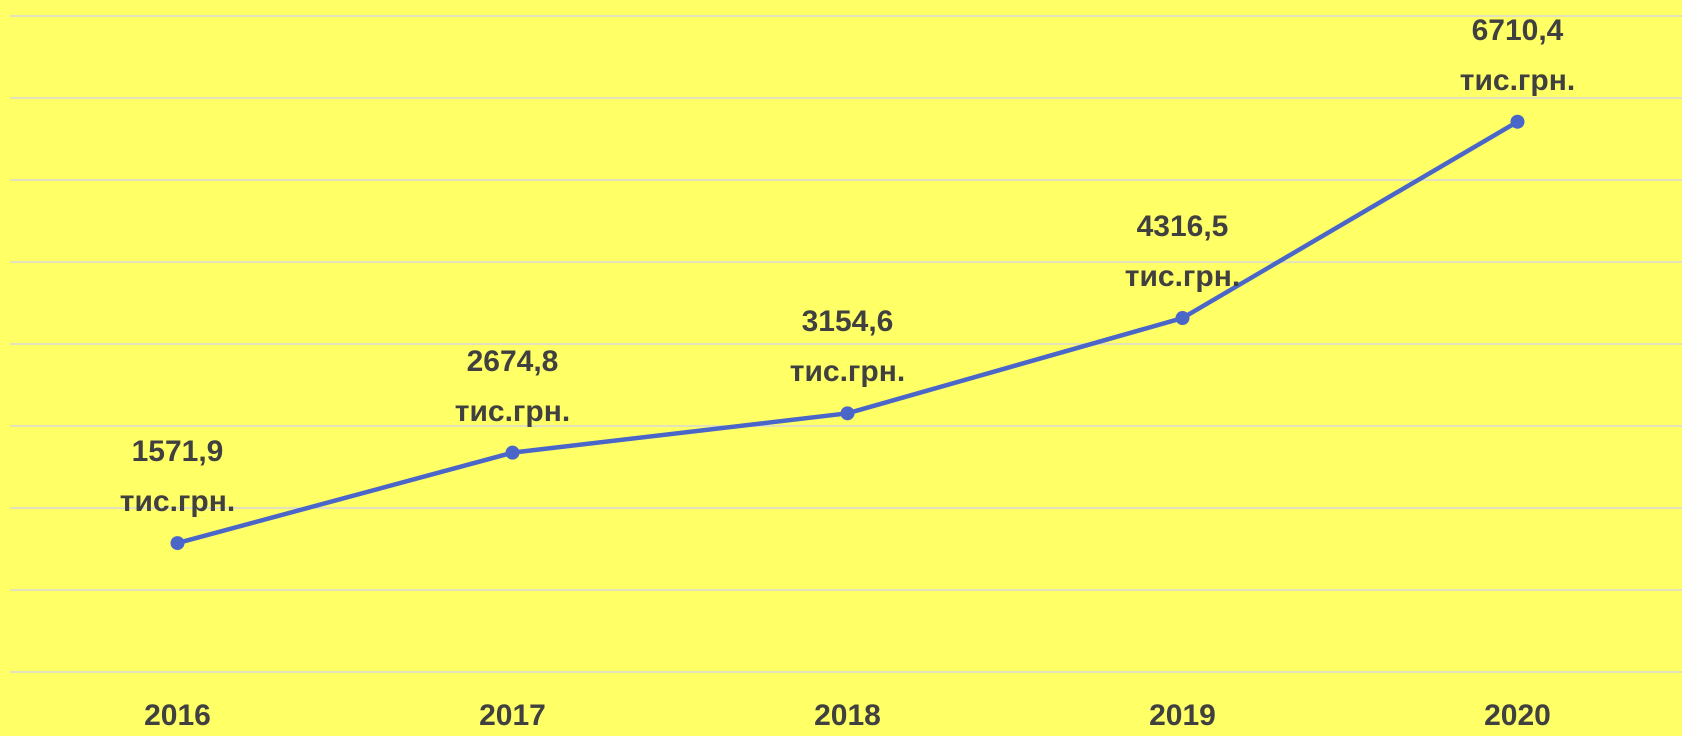 This screenshot has height=736, width=1682. Describe the element at coordinates (1517, 55) in the screenshot. I see `value-label: 6710,4 тис.грн.` at that location.